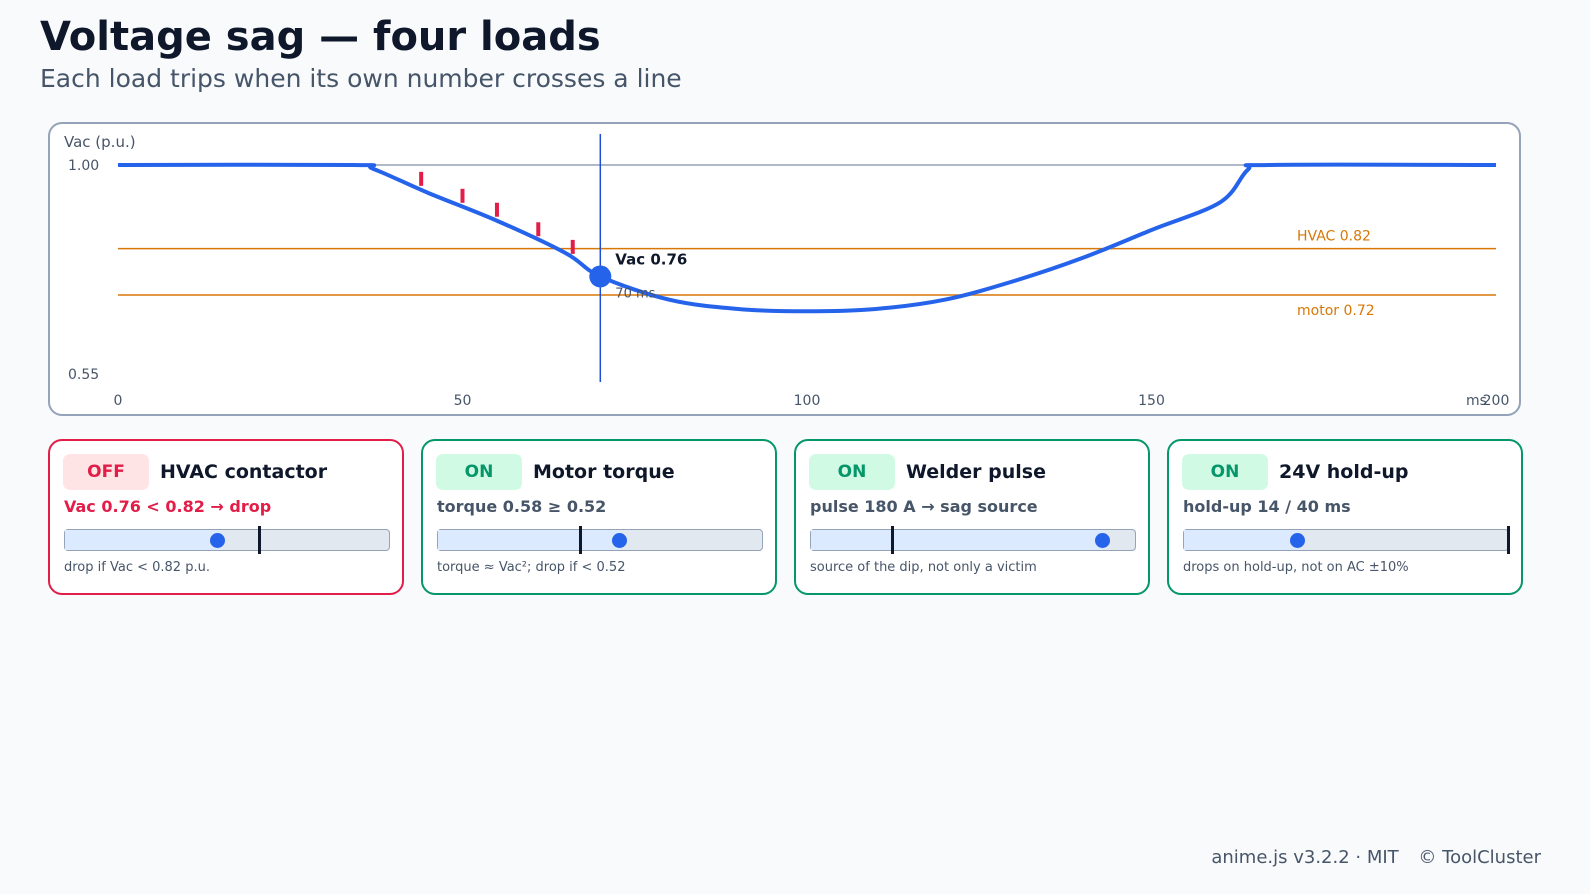  I want to click on y-tick-label: 1.00, so click(83, 166).